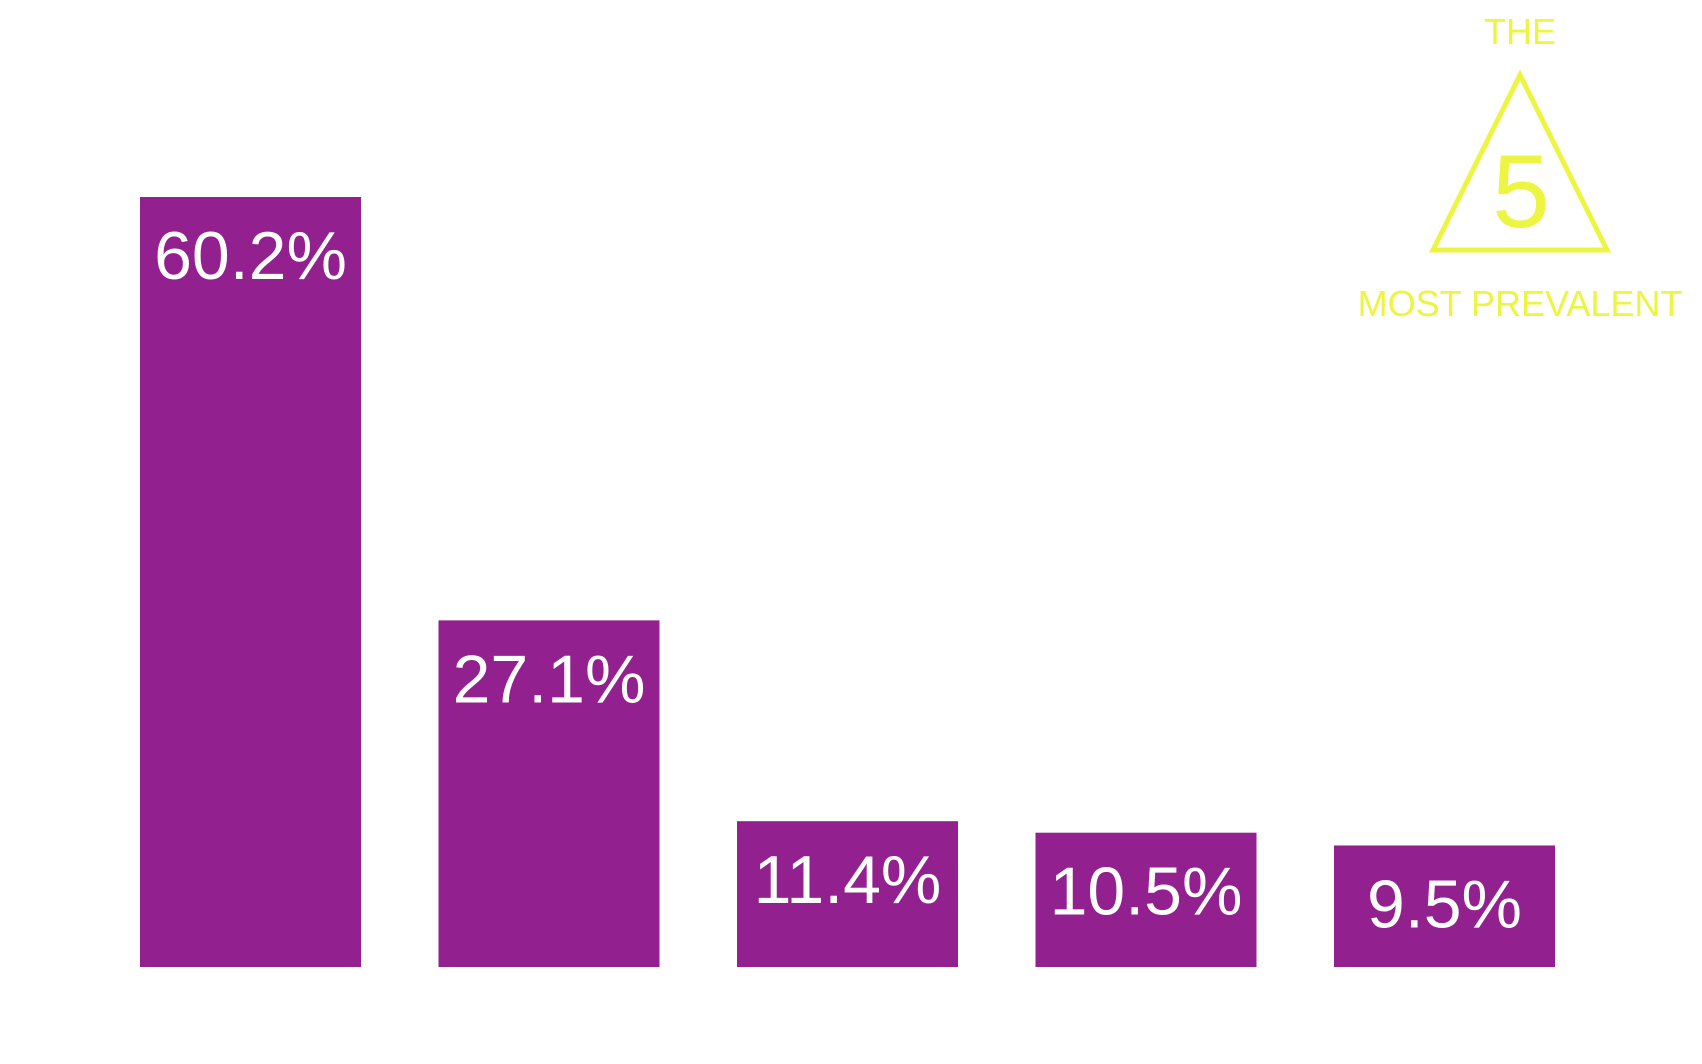 The image size is (1702, 1064). Describe the element at coordinates (1520, 31) in the screenshot. I see `badge-top-text: THE` at that location.